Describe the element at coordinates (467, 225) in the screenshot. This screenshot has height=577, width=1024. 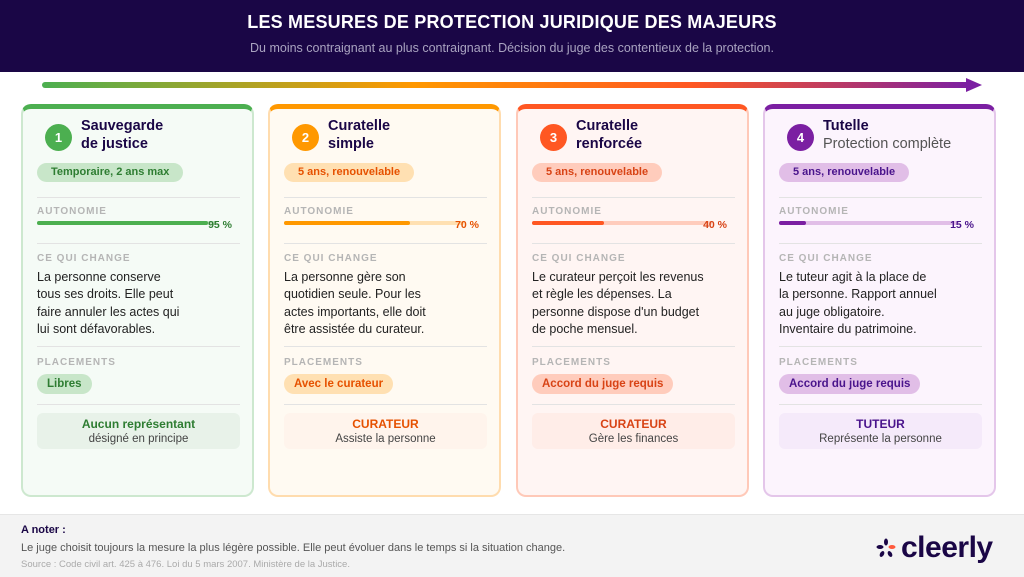
I see `autonomy-value: 70 %` at that location.